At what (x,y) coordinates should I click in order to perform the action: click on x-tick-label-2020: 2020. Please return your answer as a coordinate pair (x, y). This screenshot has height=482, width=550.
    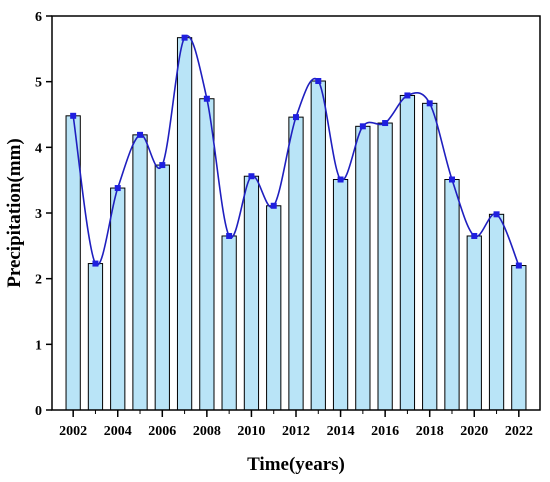
    Looking at the image, I should click on (474, 431).